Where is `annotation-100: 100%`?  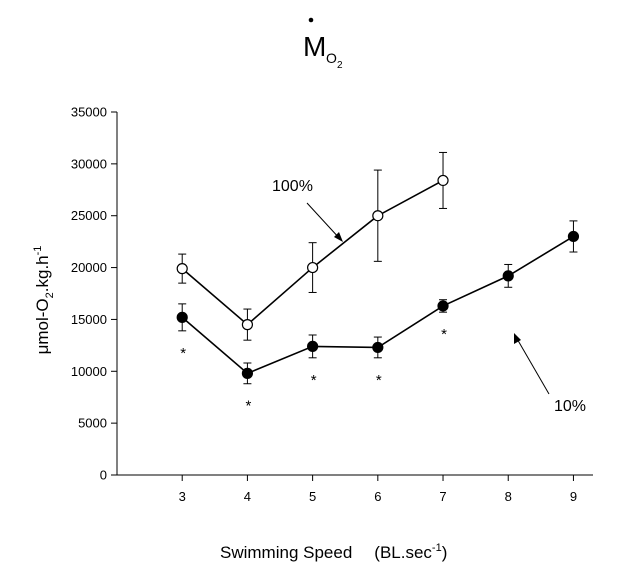
annotation-100: 100% is located at coordinates (307, 210).